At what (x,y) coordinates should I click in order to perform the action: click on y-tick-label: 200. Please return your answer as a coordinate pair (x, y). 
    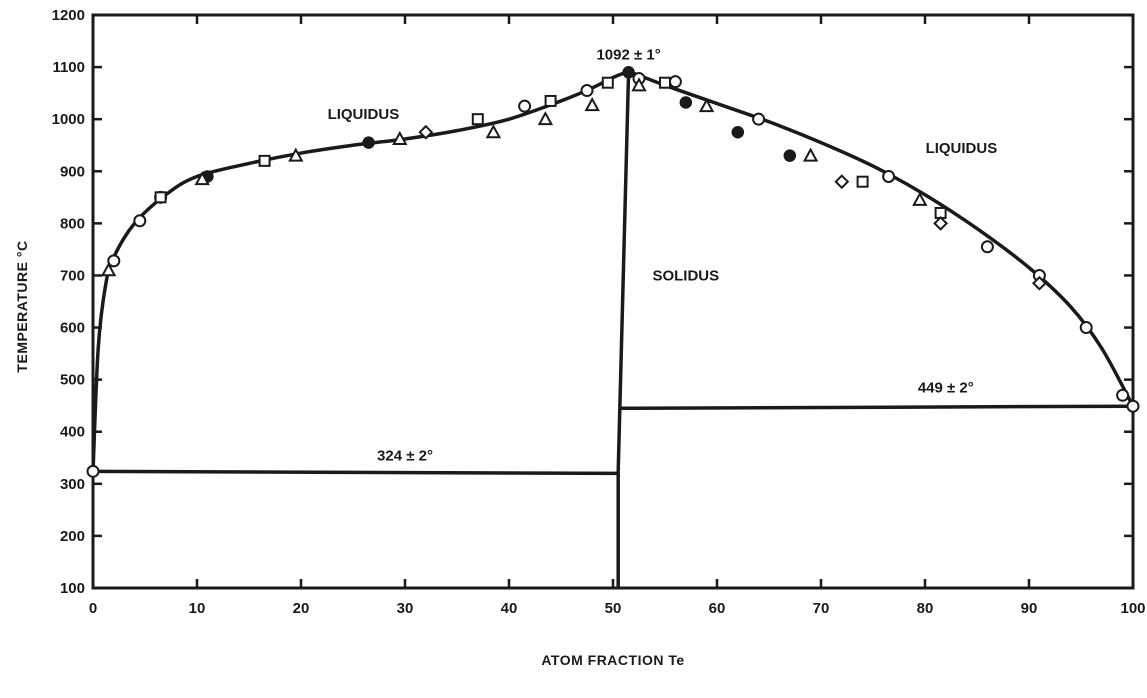
    Looking at the image, I should click on (72, 536).